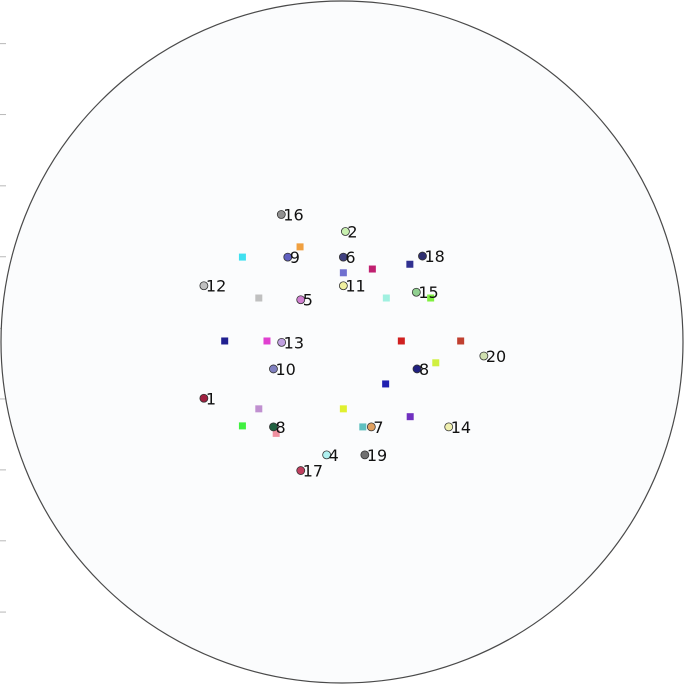  What do you see at coordinates (355, 286) in the screenshot?
I see `point-label-11: 11` at bounding box center [355, 286].